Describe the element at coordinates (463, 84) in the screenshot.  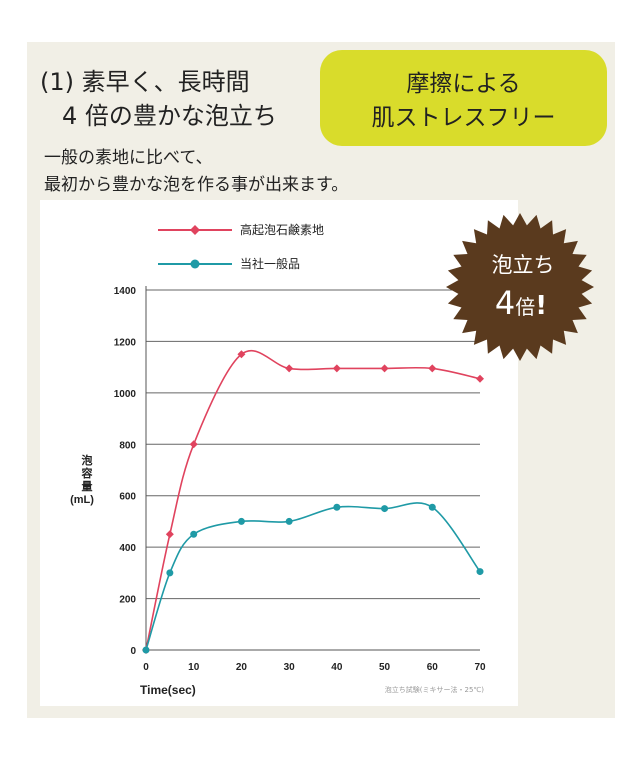
I see `badge-line-1: 摩擦による` at that location.